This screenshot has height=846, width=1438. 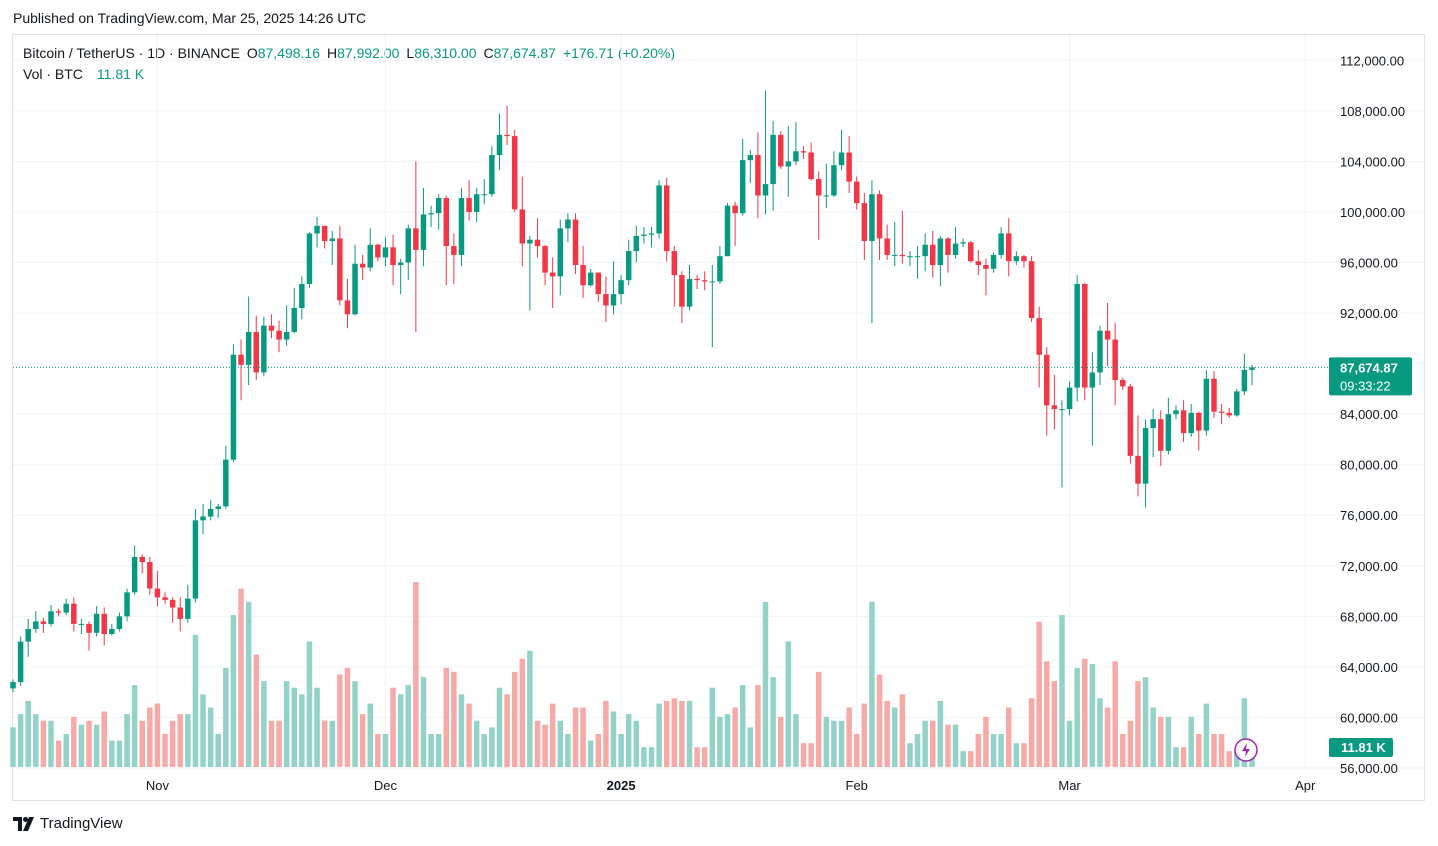 I want to click on low-label: L, so click(x=410, y=53).